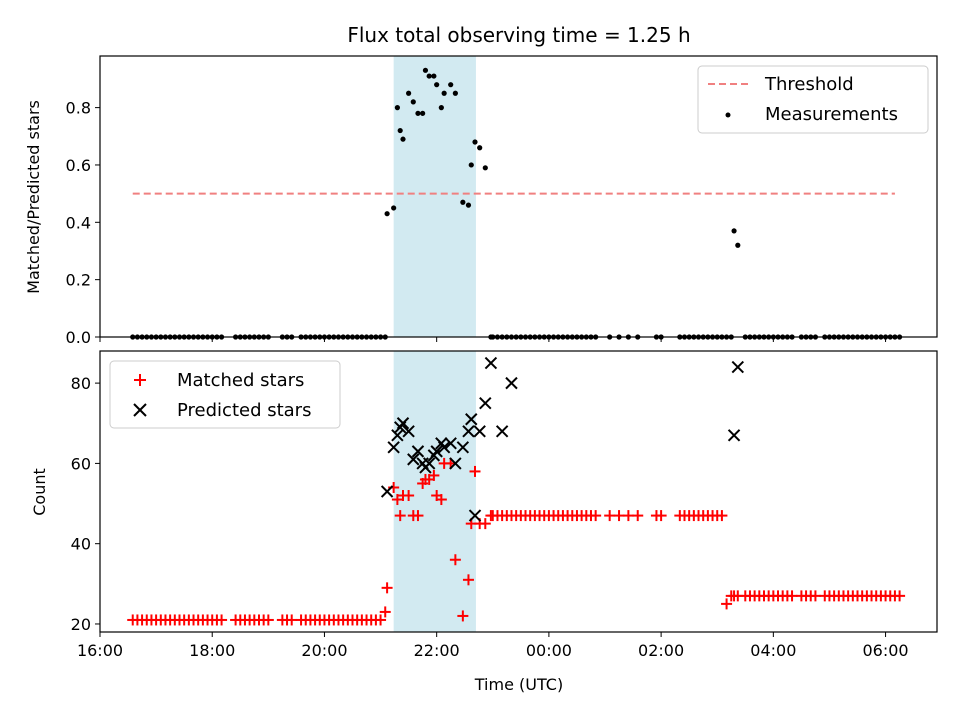 Image resolution: width=960 pixels, height=720 pixels. I want to click on ratio-y-ticks: 0.0 0.2 0.4 0.6 0.8, so click(83, 223).